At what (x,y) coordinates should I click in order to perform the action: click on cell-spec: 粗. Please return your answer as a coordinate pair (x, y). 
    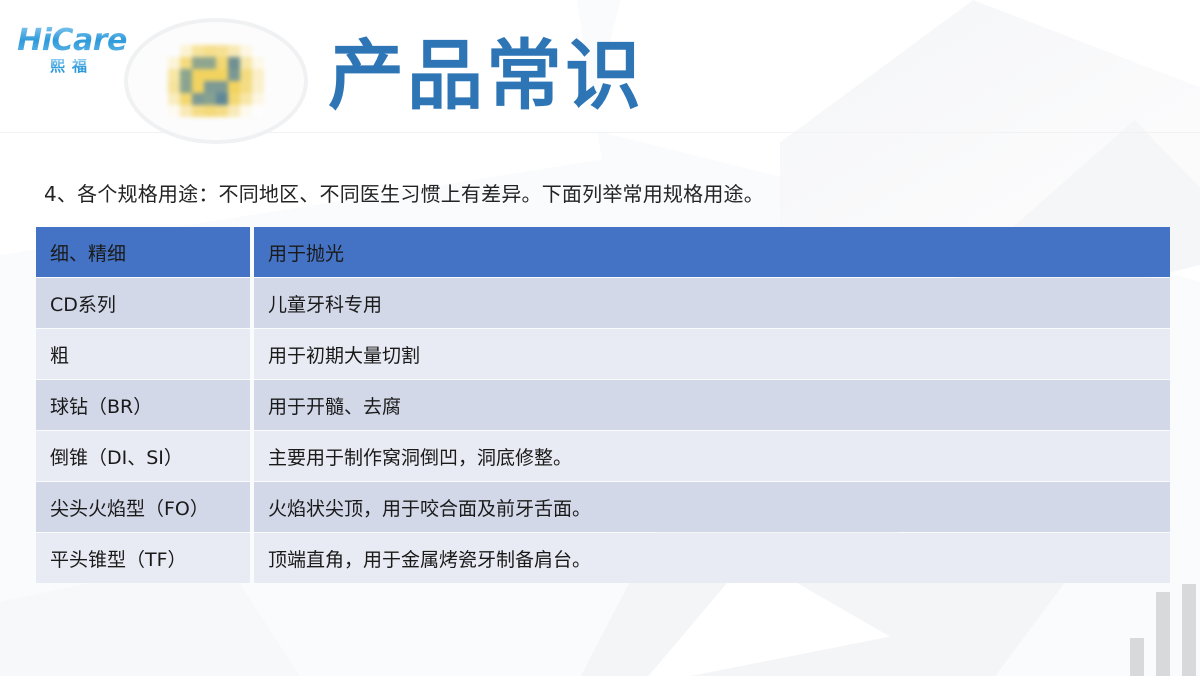
    Looking at the image, I should click on (143, 354).